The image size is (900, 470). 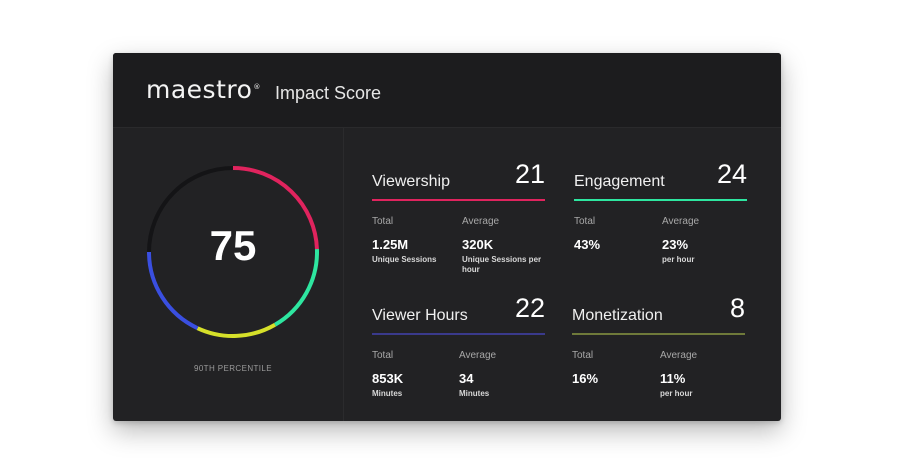 I want to click on score-ring-segment-blue, so click(x=173, y=290).